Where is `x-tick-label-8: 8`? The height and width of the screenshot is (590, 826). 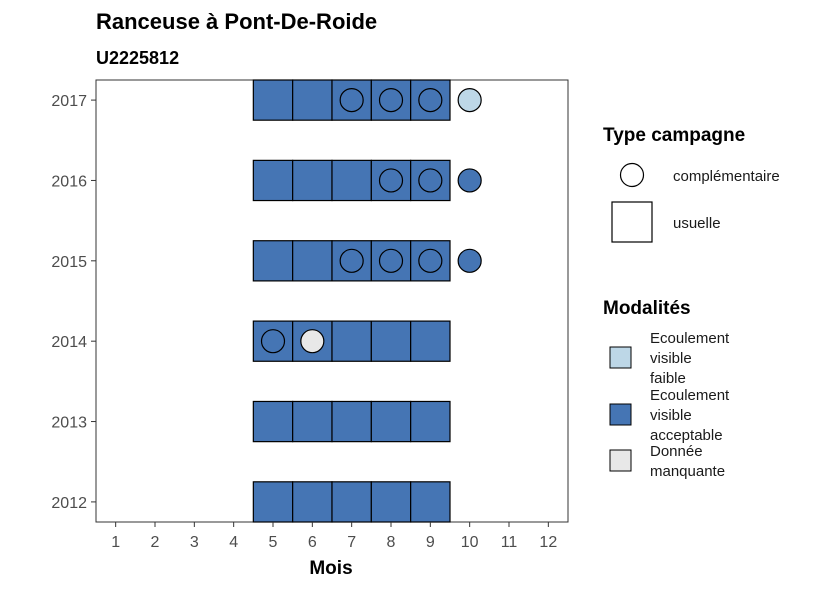 x-tick-label-8: 8 is located at coordinates (391, 542).